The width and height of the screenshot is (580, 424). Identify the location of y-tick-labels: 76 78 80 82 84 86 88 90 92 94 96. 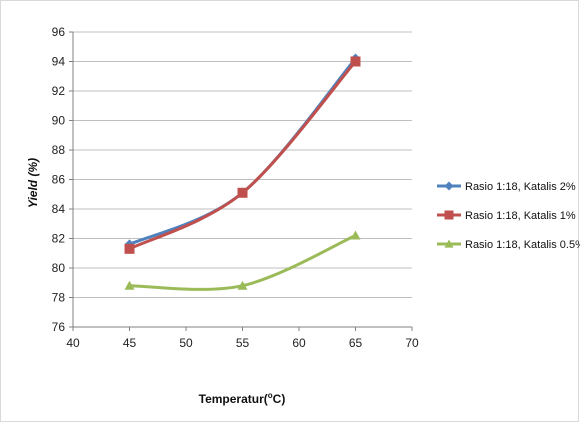
(59, 179).